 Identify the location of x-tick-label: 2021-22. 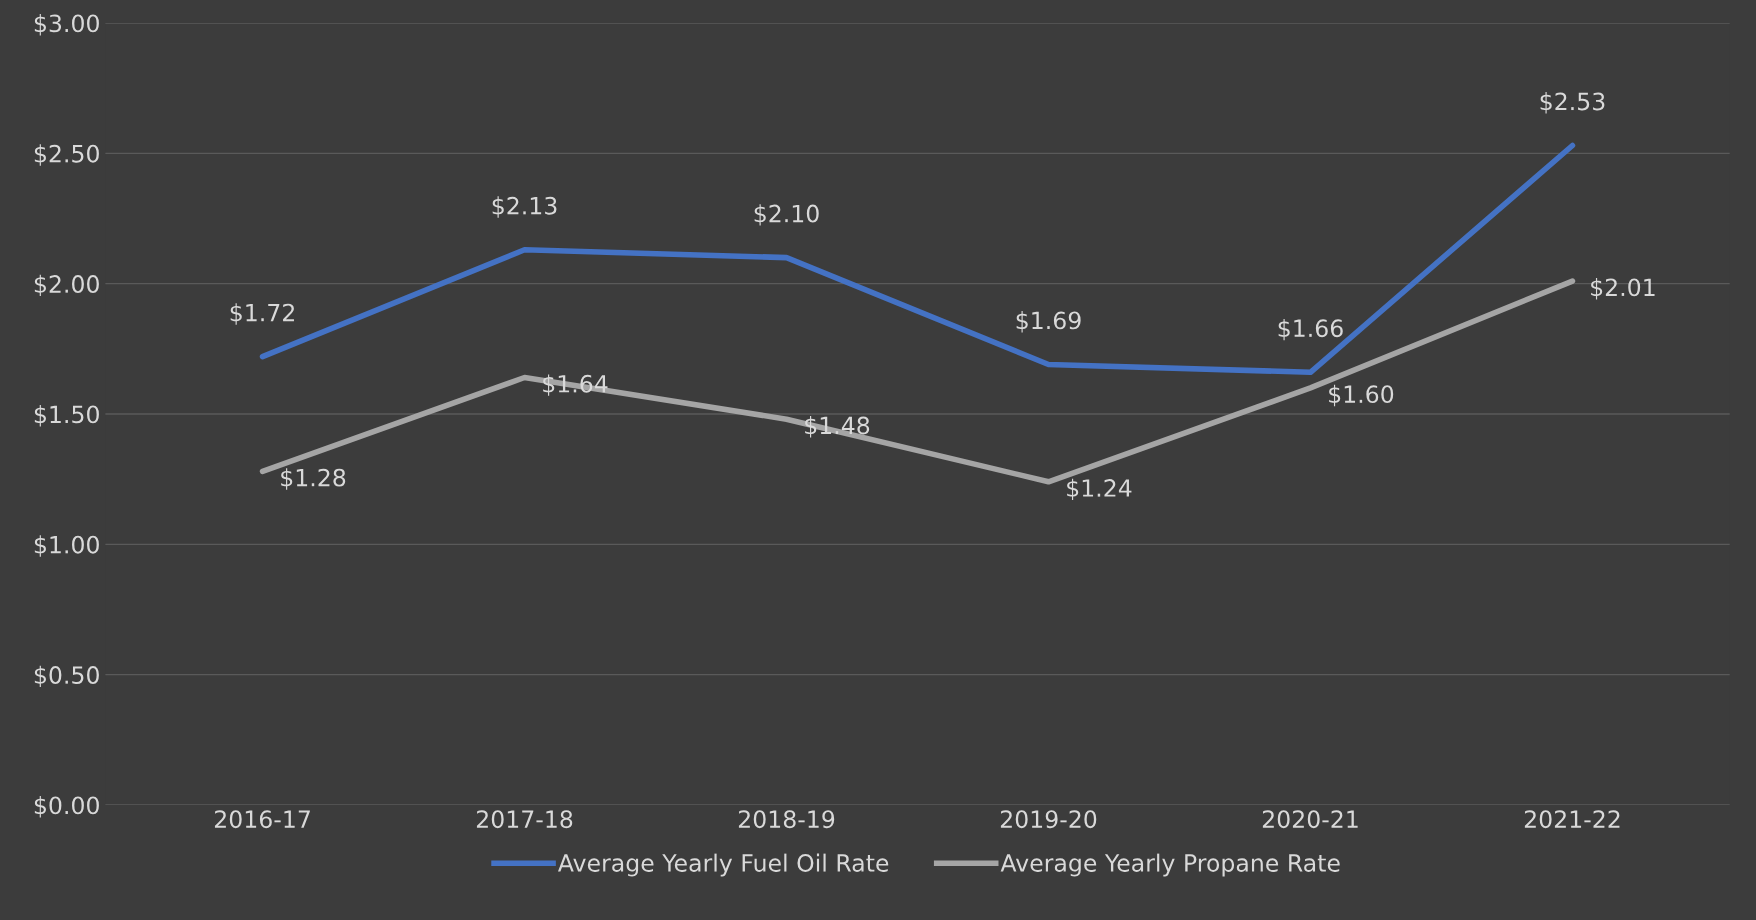
(1572, 819).